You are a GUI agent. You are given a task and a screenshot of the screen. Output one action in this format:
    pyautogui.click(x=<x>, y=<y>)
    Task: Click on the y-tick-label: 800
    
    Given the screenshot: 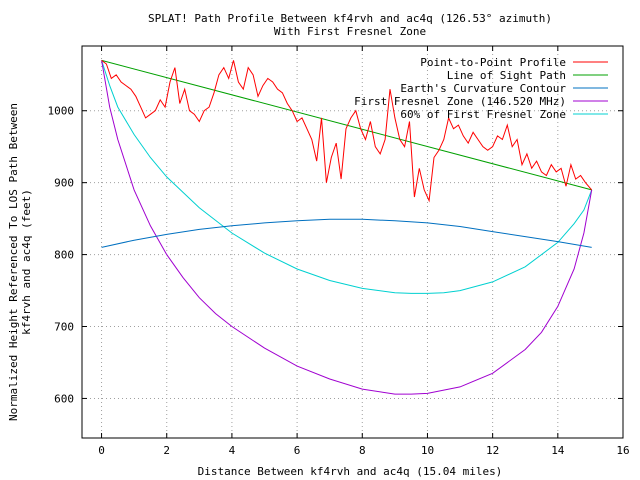 What is the action you would take?
    pyautogui.click(x=64, y=255)
    